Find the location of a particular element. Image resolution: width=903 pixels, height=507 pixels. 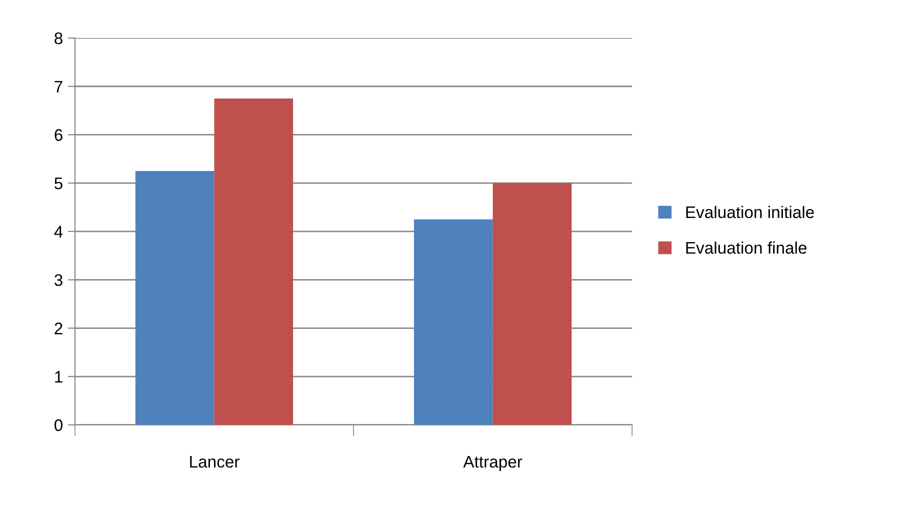

y-tick-label: 0 is located at coordinates (58, 425).